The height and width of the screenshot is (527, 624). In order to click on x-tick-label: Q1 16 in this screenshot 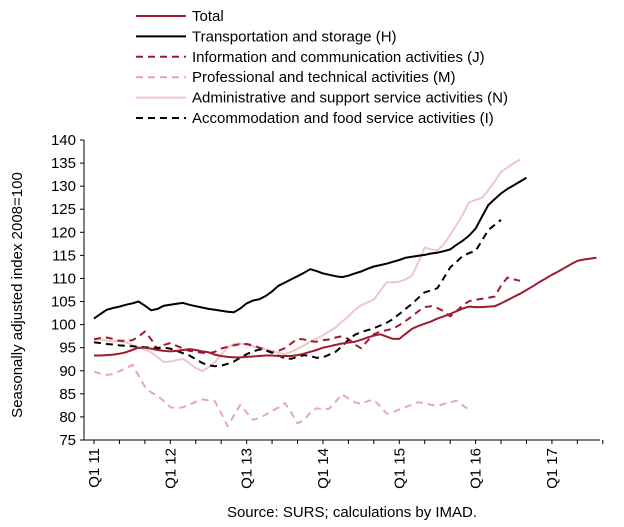, I will do `click(476, 468)`.